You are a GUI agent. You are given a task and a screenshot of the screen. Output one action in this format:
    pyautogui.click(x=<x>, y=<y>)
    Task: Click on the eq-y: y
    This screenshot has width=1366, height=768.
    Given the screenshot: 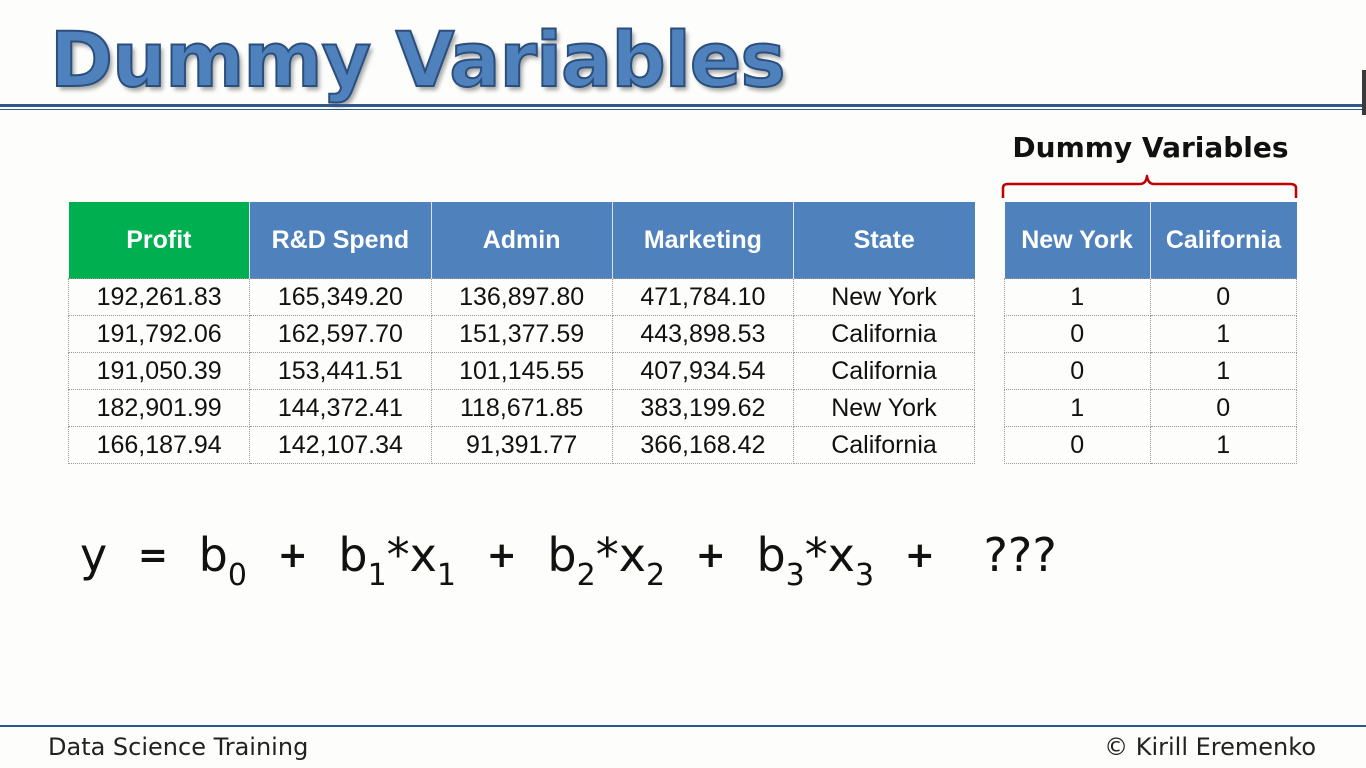 What is the action you would take?
    pyautogui.click(x=94, y=555)
    